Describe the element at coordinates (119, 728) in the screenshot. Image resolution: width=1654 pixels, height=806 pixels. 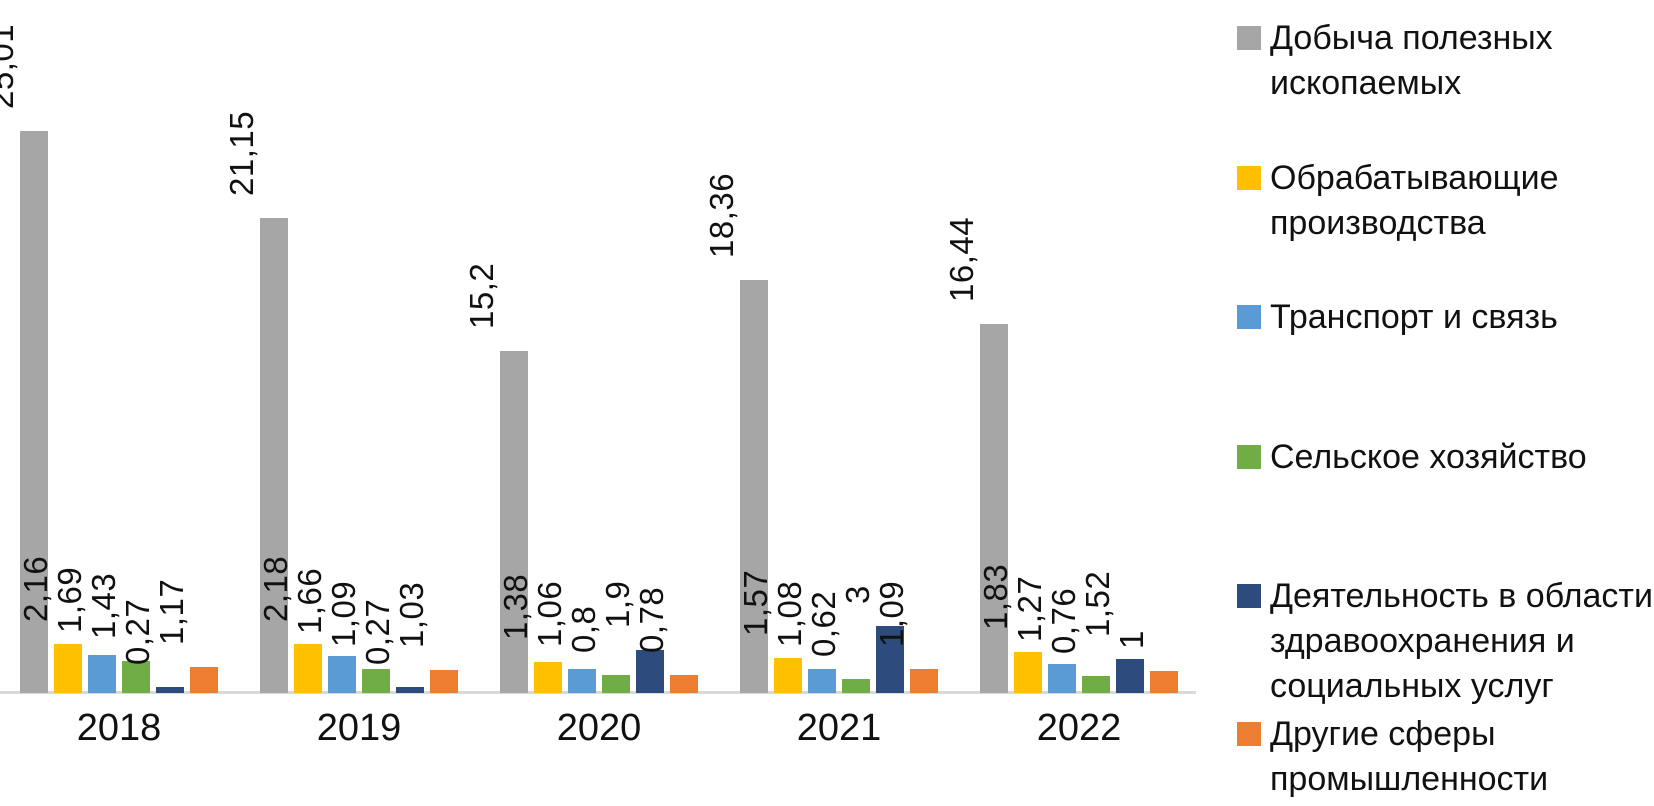
I see `x-axis-label-2018: 2018` at that location.